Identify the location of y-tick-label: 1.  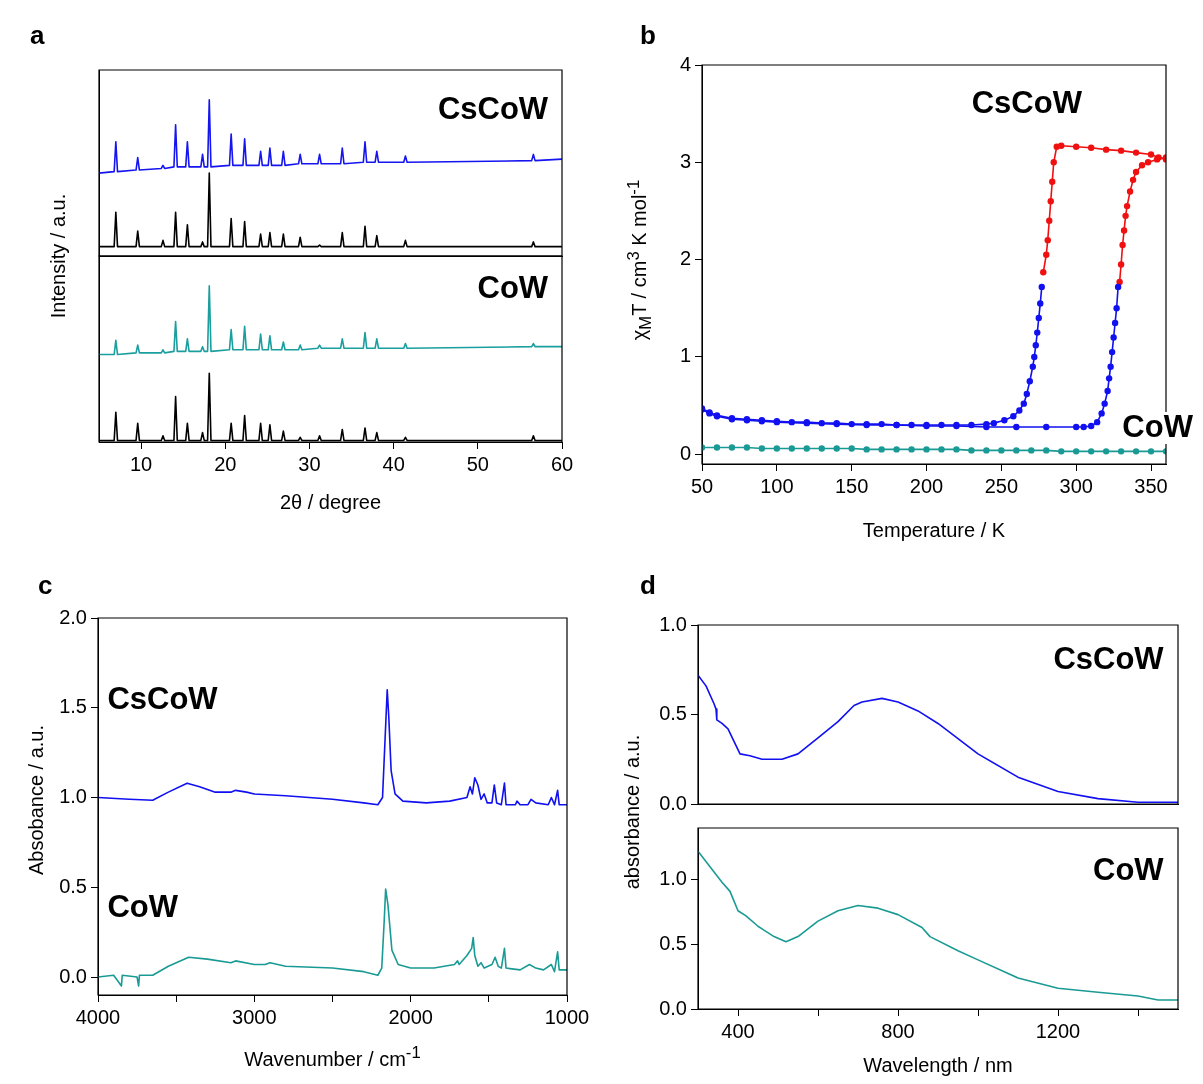
(685, 355).